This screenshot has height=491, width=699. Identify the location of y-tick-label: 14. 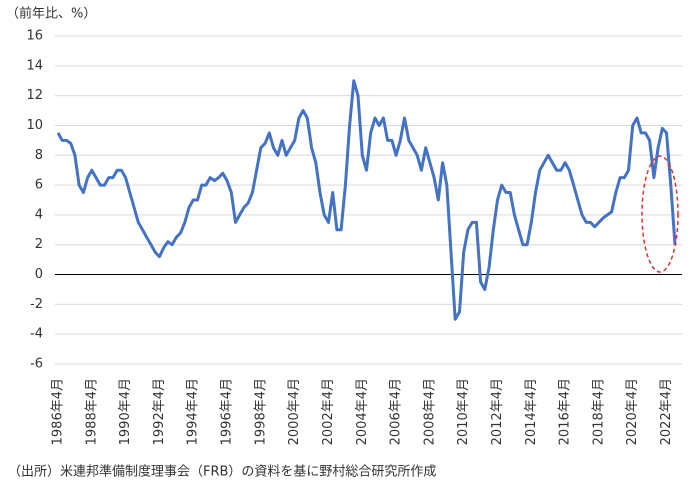
(34, 65).